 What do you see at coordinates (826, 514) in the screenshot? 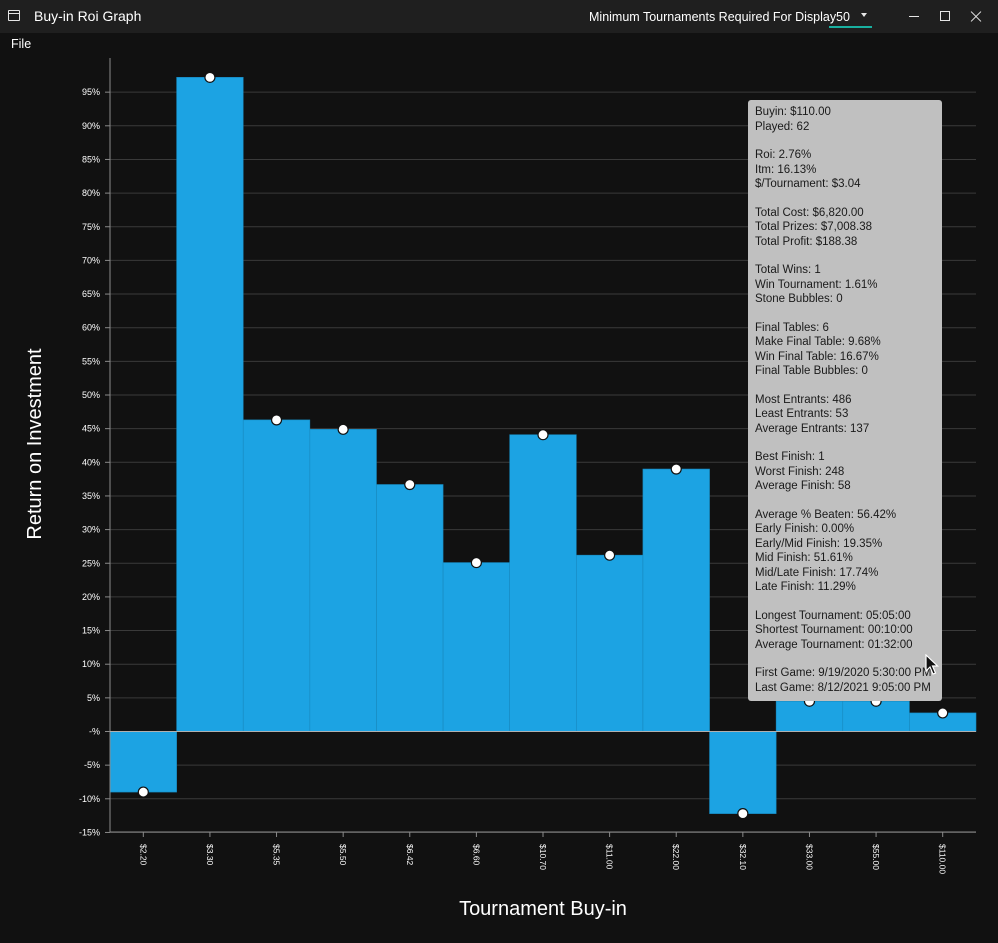
I see `tooltip-line: Average % Beaten: 56.42%` at bounding box center [826, 514].